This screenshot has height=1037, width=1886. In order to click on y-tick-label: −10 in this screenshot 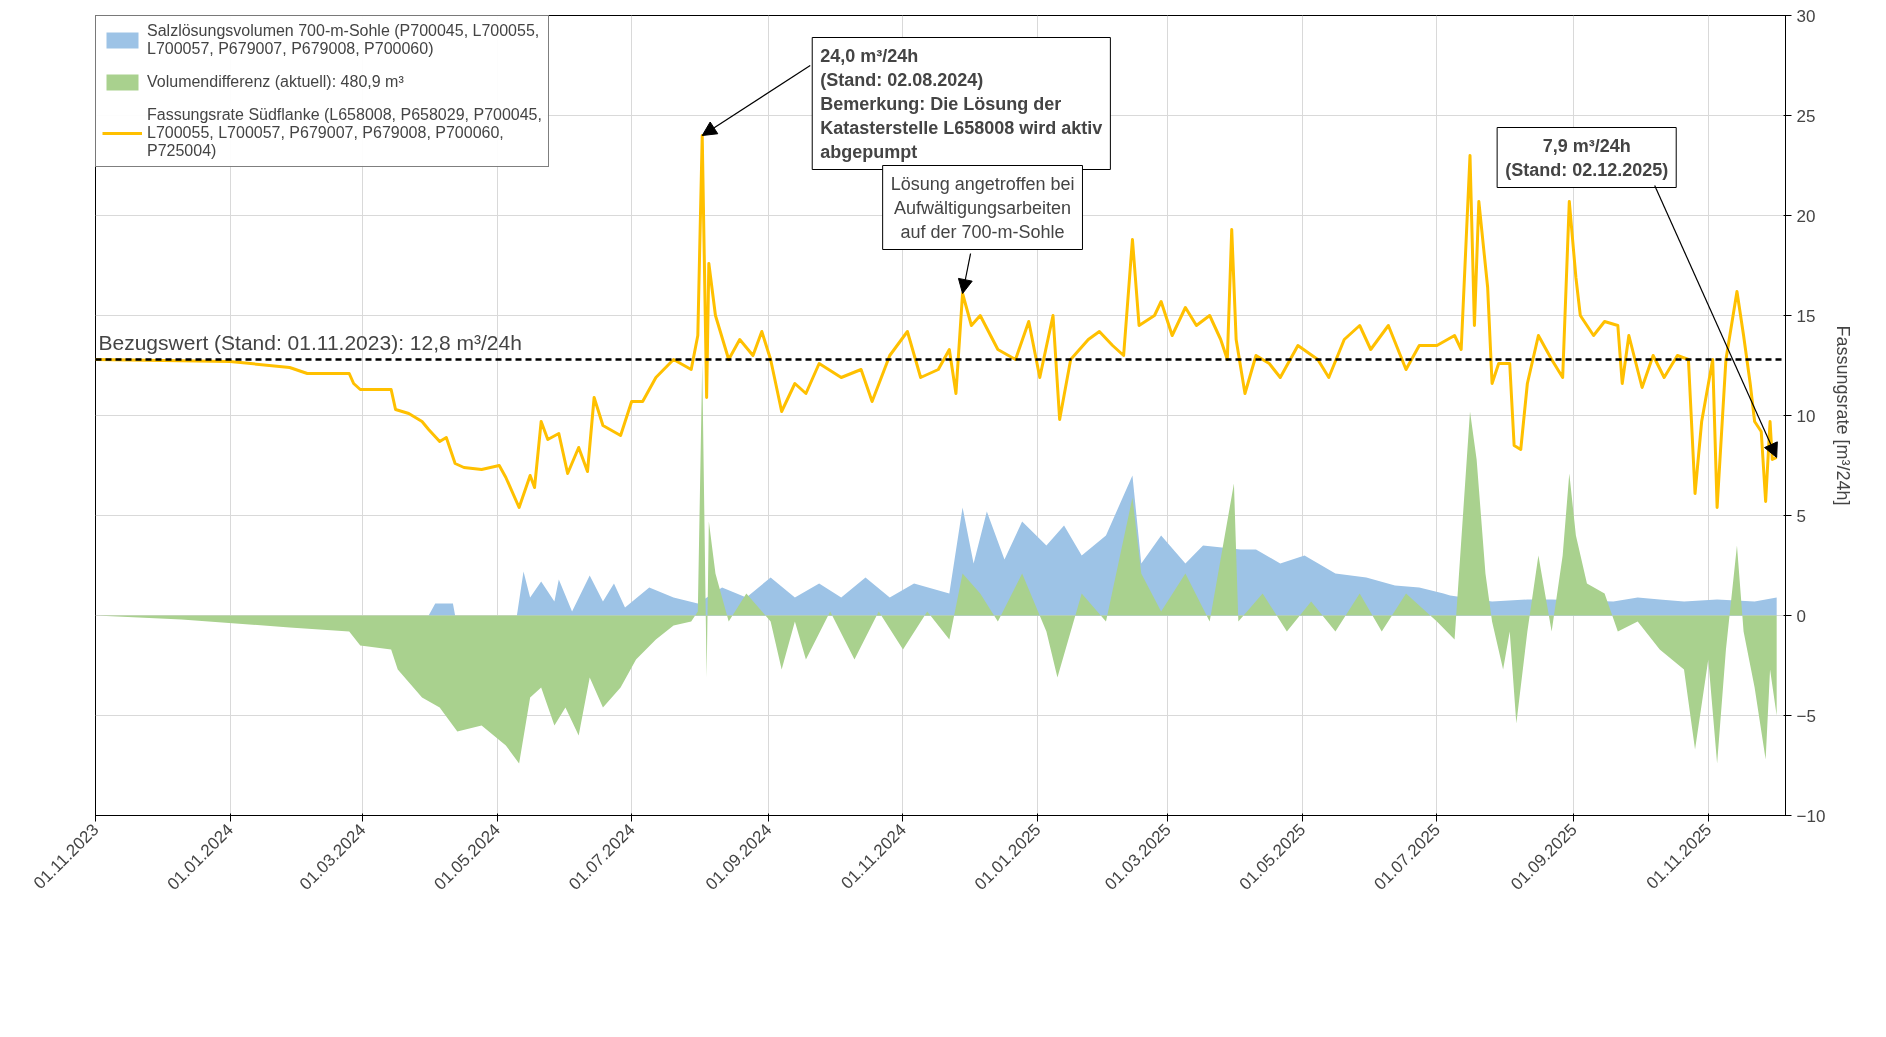, I will do `click(1811, 816)`.